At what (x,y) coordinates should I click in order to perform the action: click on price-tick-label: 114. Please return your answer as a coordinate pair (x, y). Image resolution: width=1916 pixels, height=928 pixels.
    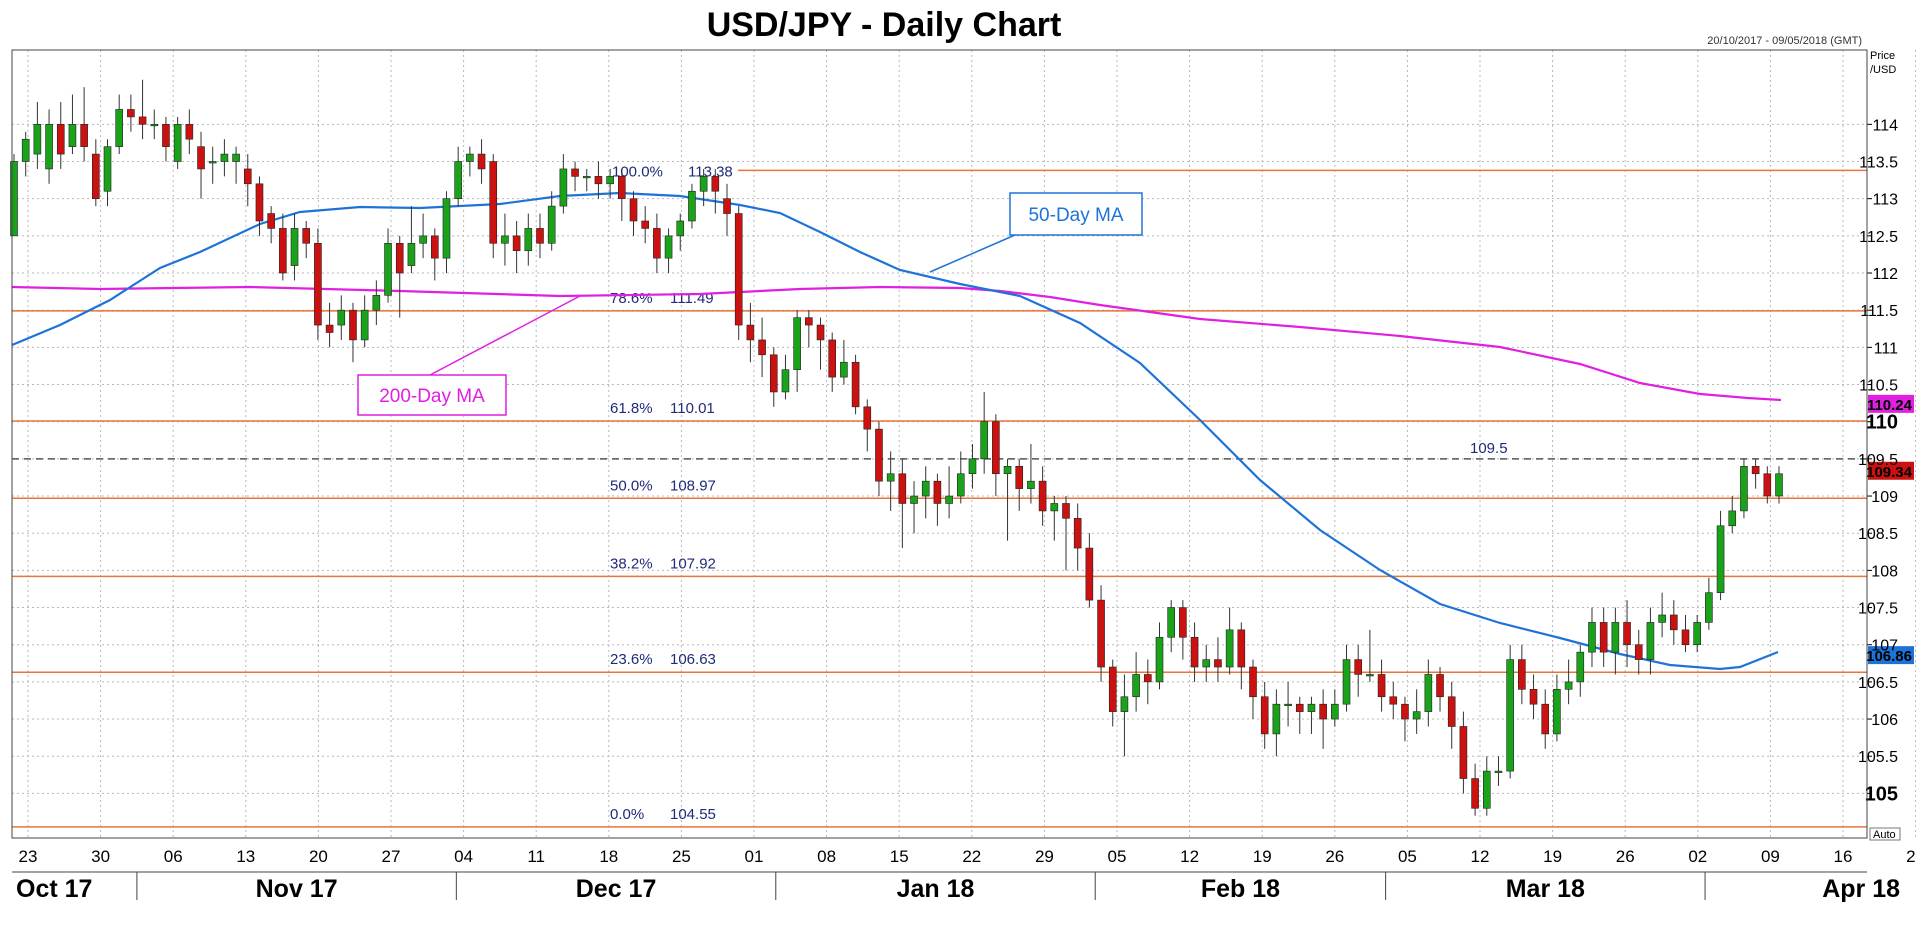
    Looking at the image, I should click on (1885, 125).